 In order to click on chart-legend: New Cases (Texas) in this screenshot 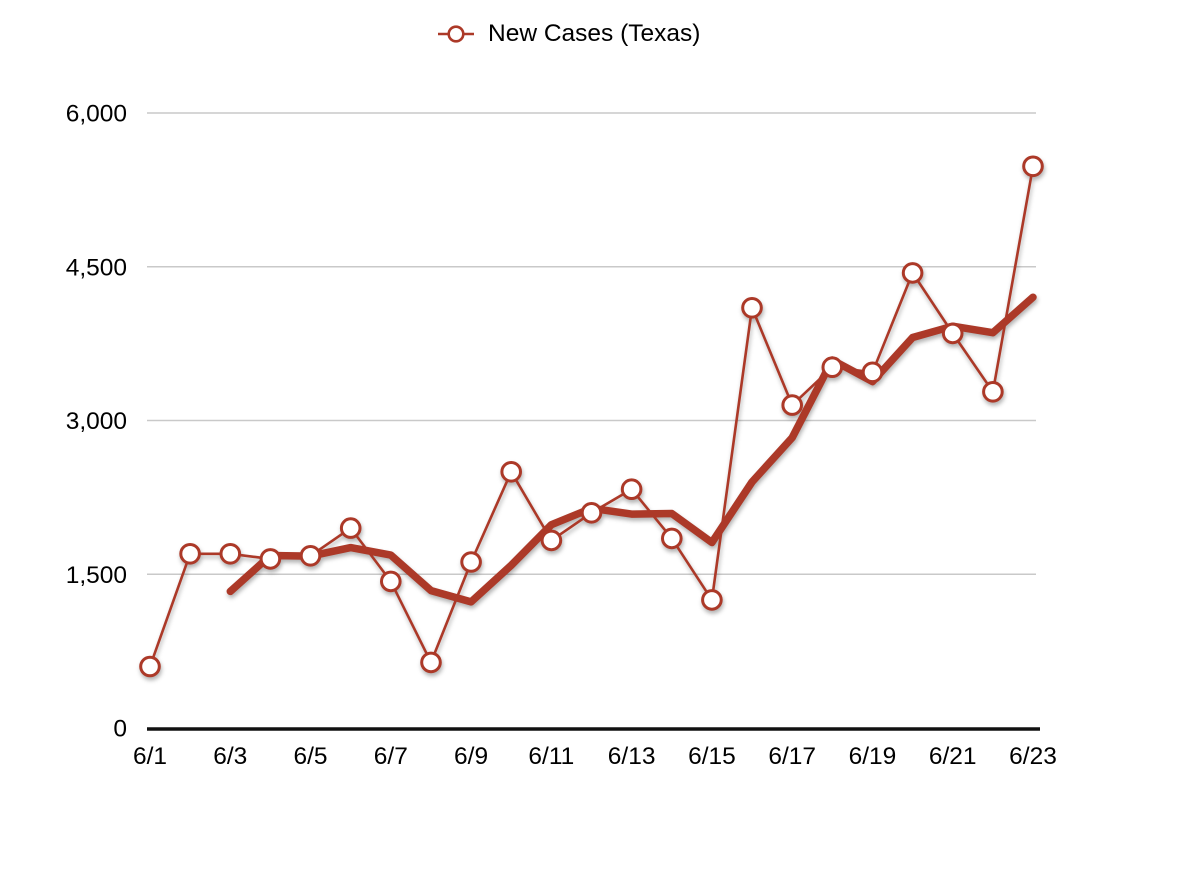, I will do `click(568, 34)`.